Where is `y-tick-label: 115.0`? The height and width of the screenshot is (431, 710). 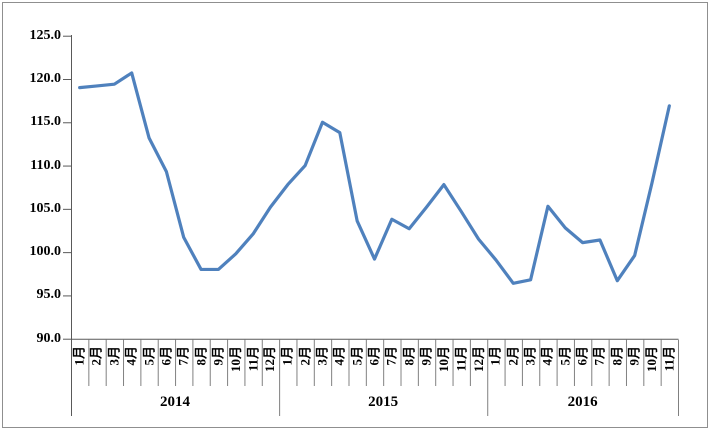
y-tick-label: 115.0 is located at coordinates (45, 122).